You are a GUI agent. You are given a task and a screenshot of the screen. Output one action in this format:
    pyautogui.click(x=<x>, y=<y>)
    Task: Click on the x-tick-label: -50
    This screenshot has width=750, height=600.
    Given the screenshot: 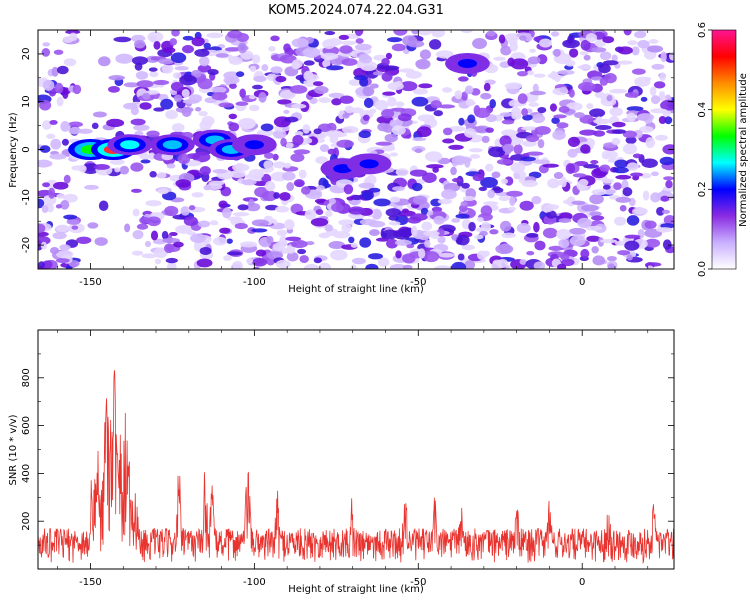 What is the action you would take?
    pyautogui.click(x=418, y=282)
    